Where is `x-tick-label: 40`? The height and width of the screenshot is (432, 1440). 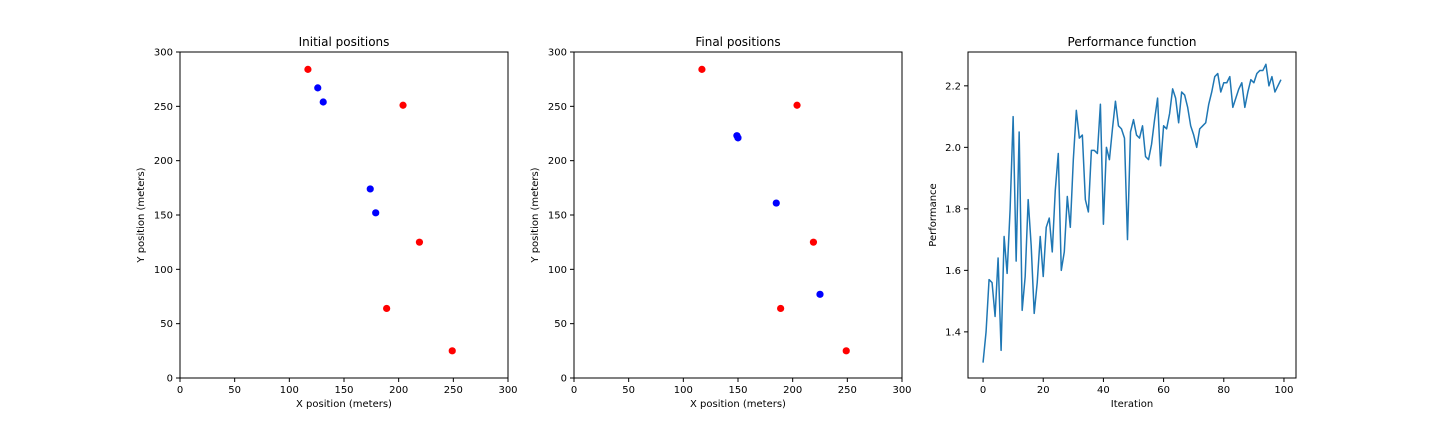 x-tick-label: 40 is located at coordinates (1103, 390).